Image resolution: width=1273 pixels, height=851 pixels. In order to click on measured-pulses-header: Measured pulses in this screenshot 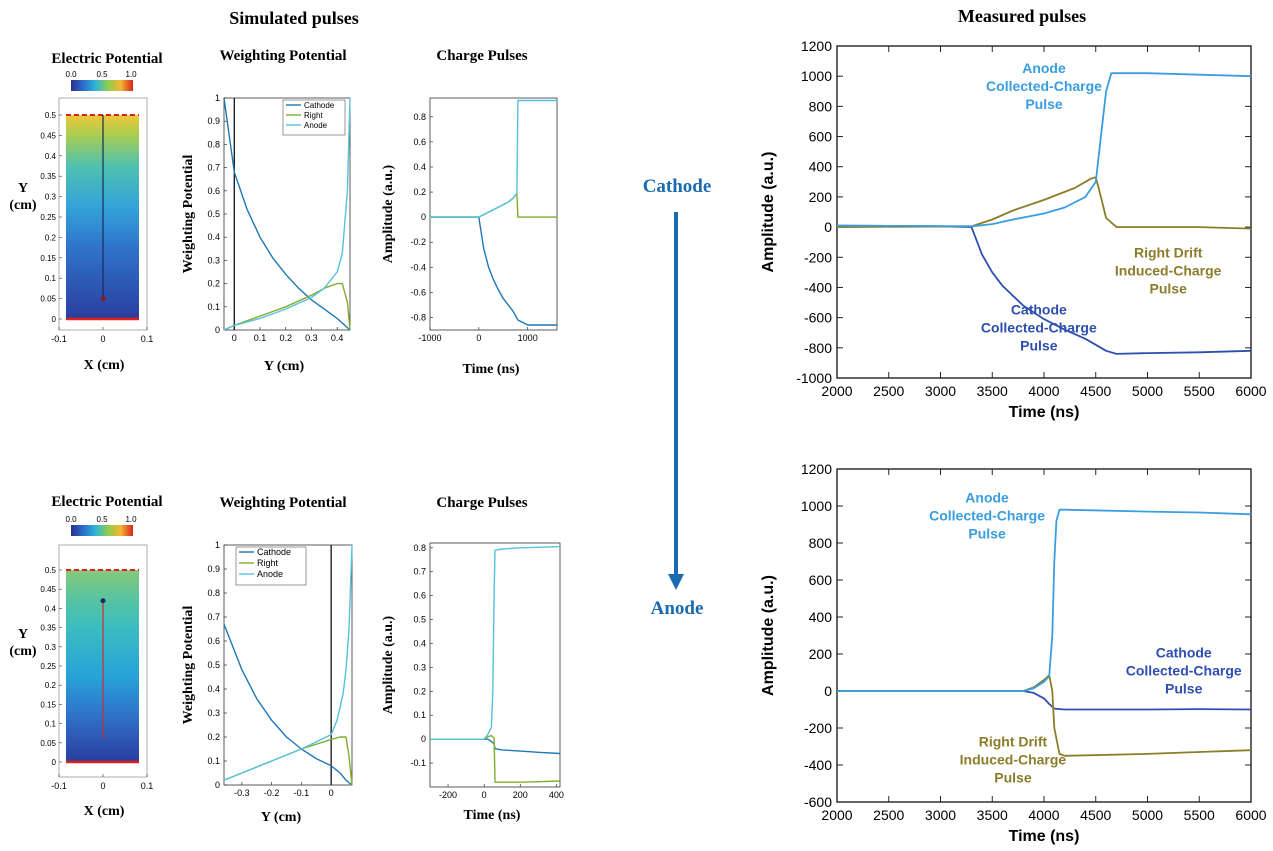, I will do `click(1022, 16)`.